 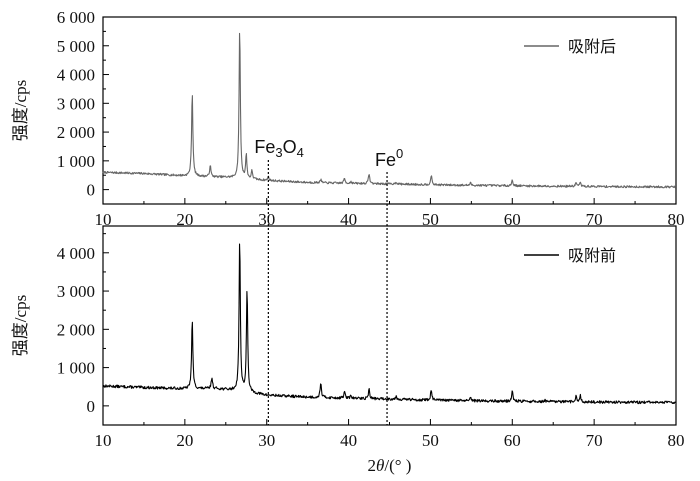 I want to click on annotation-fe0: Fe0, so click(x=389, y=158).